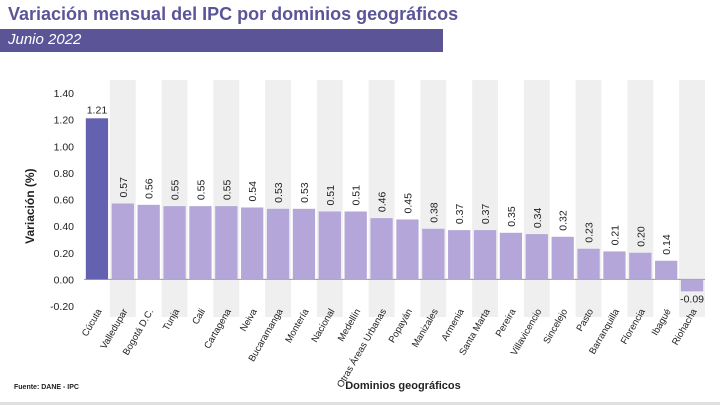 This screenshot has height=405, width=720. Describe the element at coordinates (64, 201) in the screenshot. I see `y-tick-label: 0.60` at that location.